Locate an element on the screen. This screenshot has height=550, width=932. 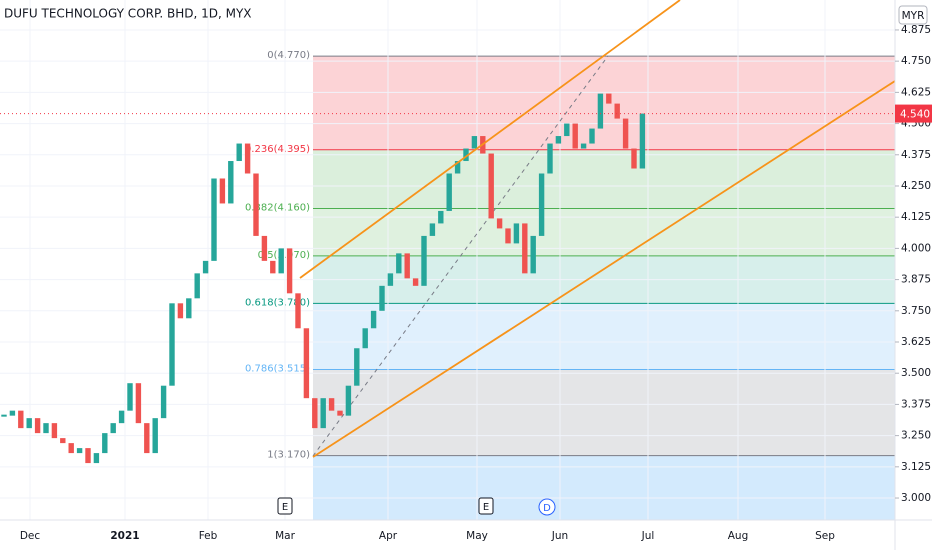
x-tick-label: Mar is located at coordinates (285, 536).